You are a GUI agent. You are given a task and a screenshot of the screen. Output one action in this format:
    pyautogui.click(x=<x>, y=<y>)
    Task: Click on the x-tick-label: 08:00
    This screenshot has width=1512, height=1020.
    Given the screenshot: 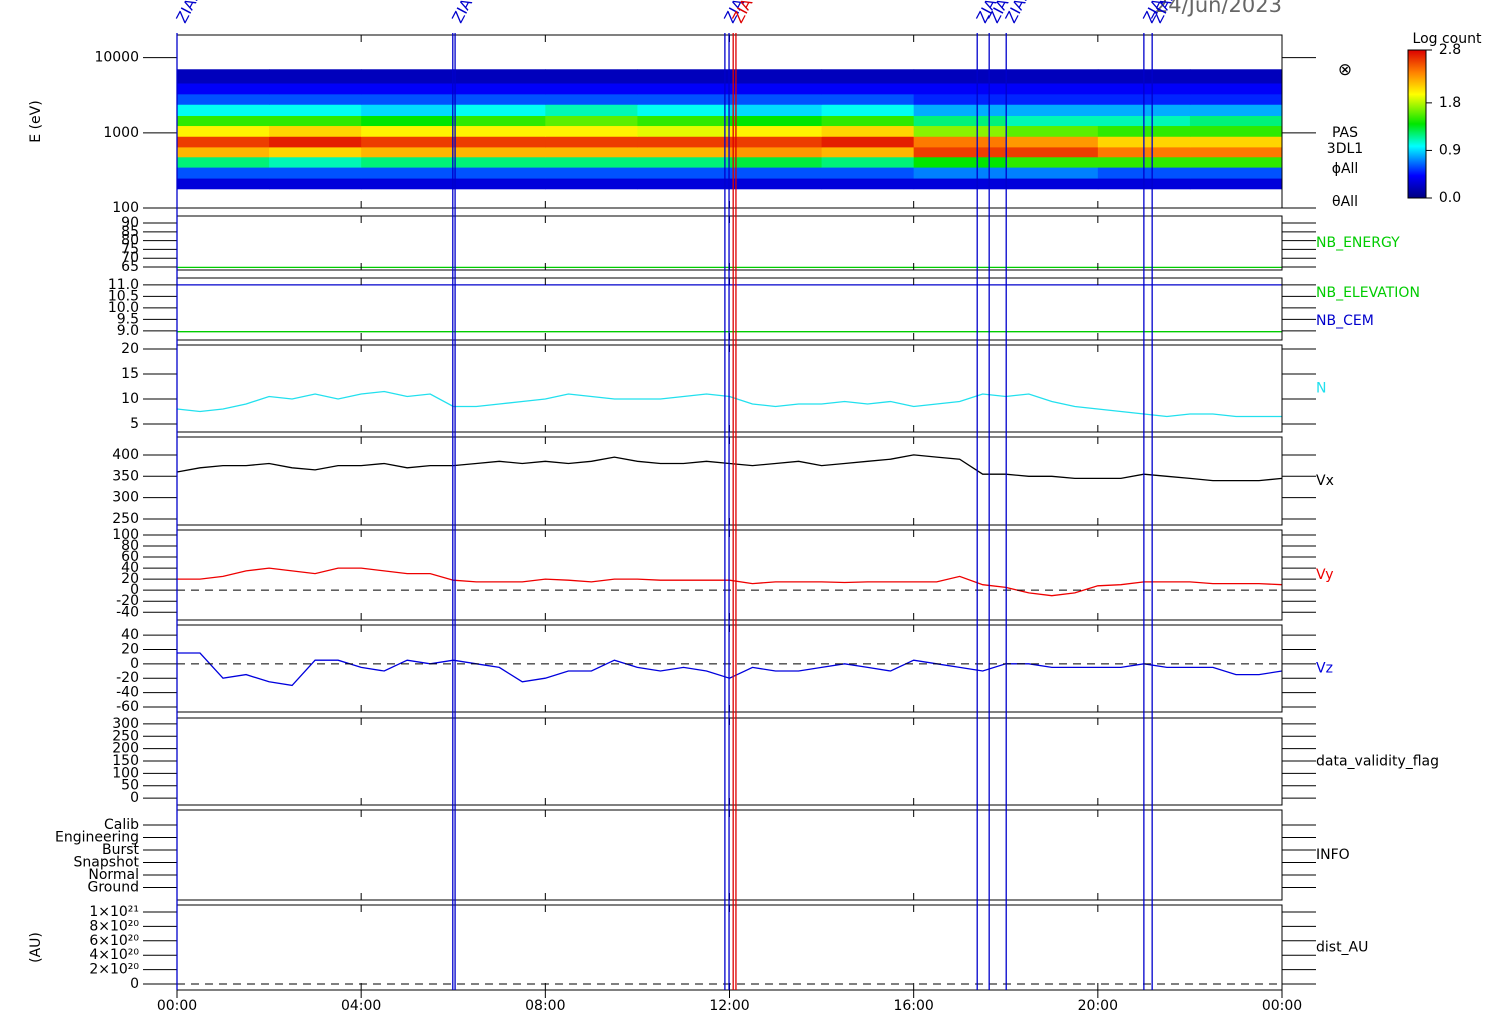 What is the action you would take?
    pyautogui.click(x=545, y=1006)
    